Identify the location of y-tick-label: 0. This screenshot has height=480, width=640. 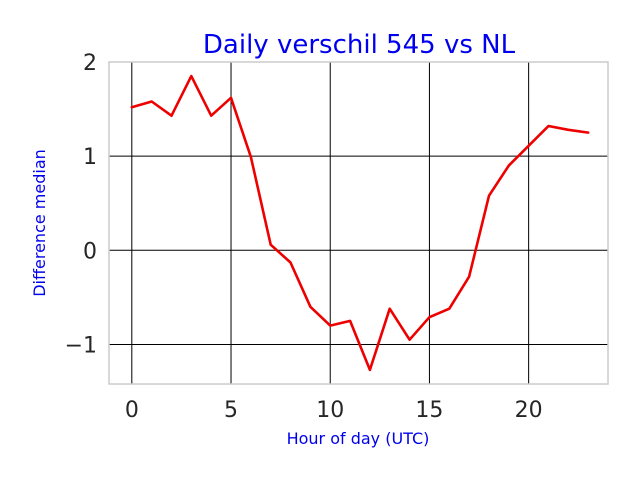
(90, 251).